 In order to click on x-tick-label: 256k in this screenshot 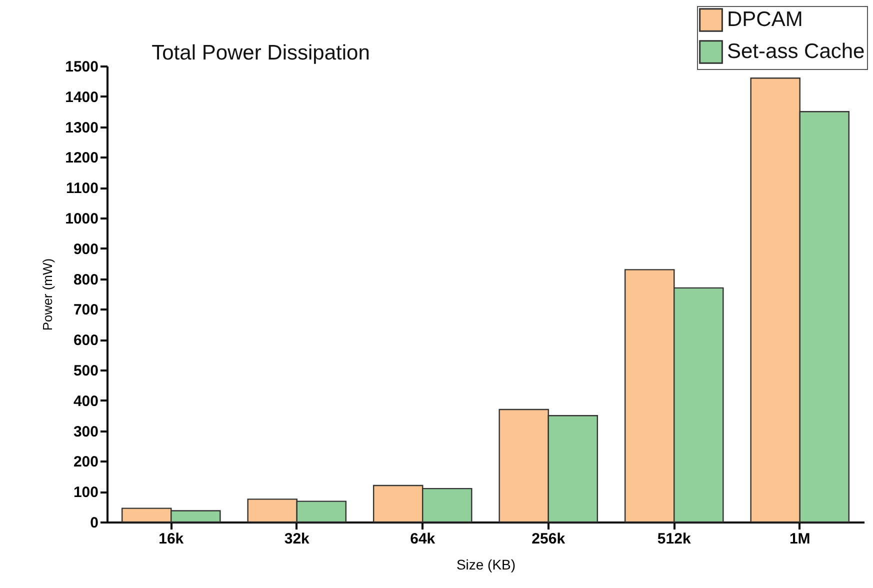, I will do `click(549, 539)`.